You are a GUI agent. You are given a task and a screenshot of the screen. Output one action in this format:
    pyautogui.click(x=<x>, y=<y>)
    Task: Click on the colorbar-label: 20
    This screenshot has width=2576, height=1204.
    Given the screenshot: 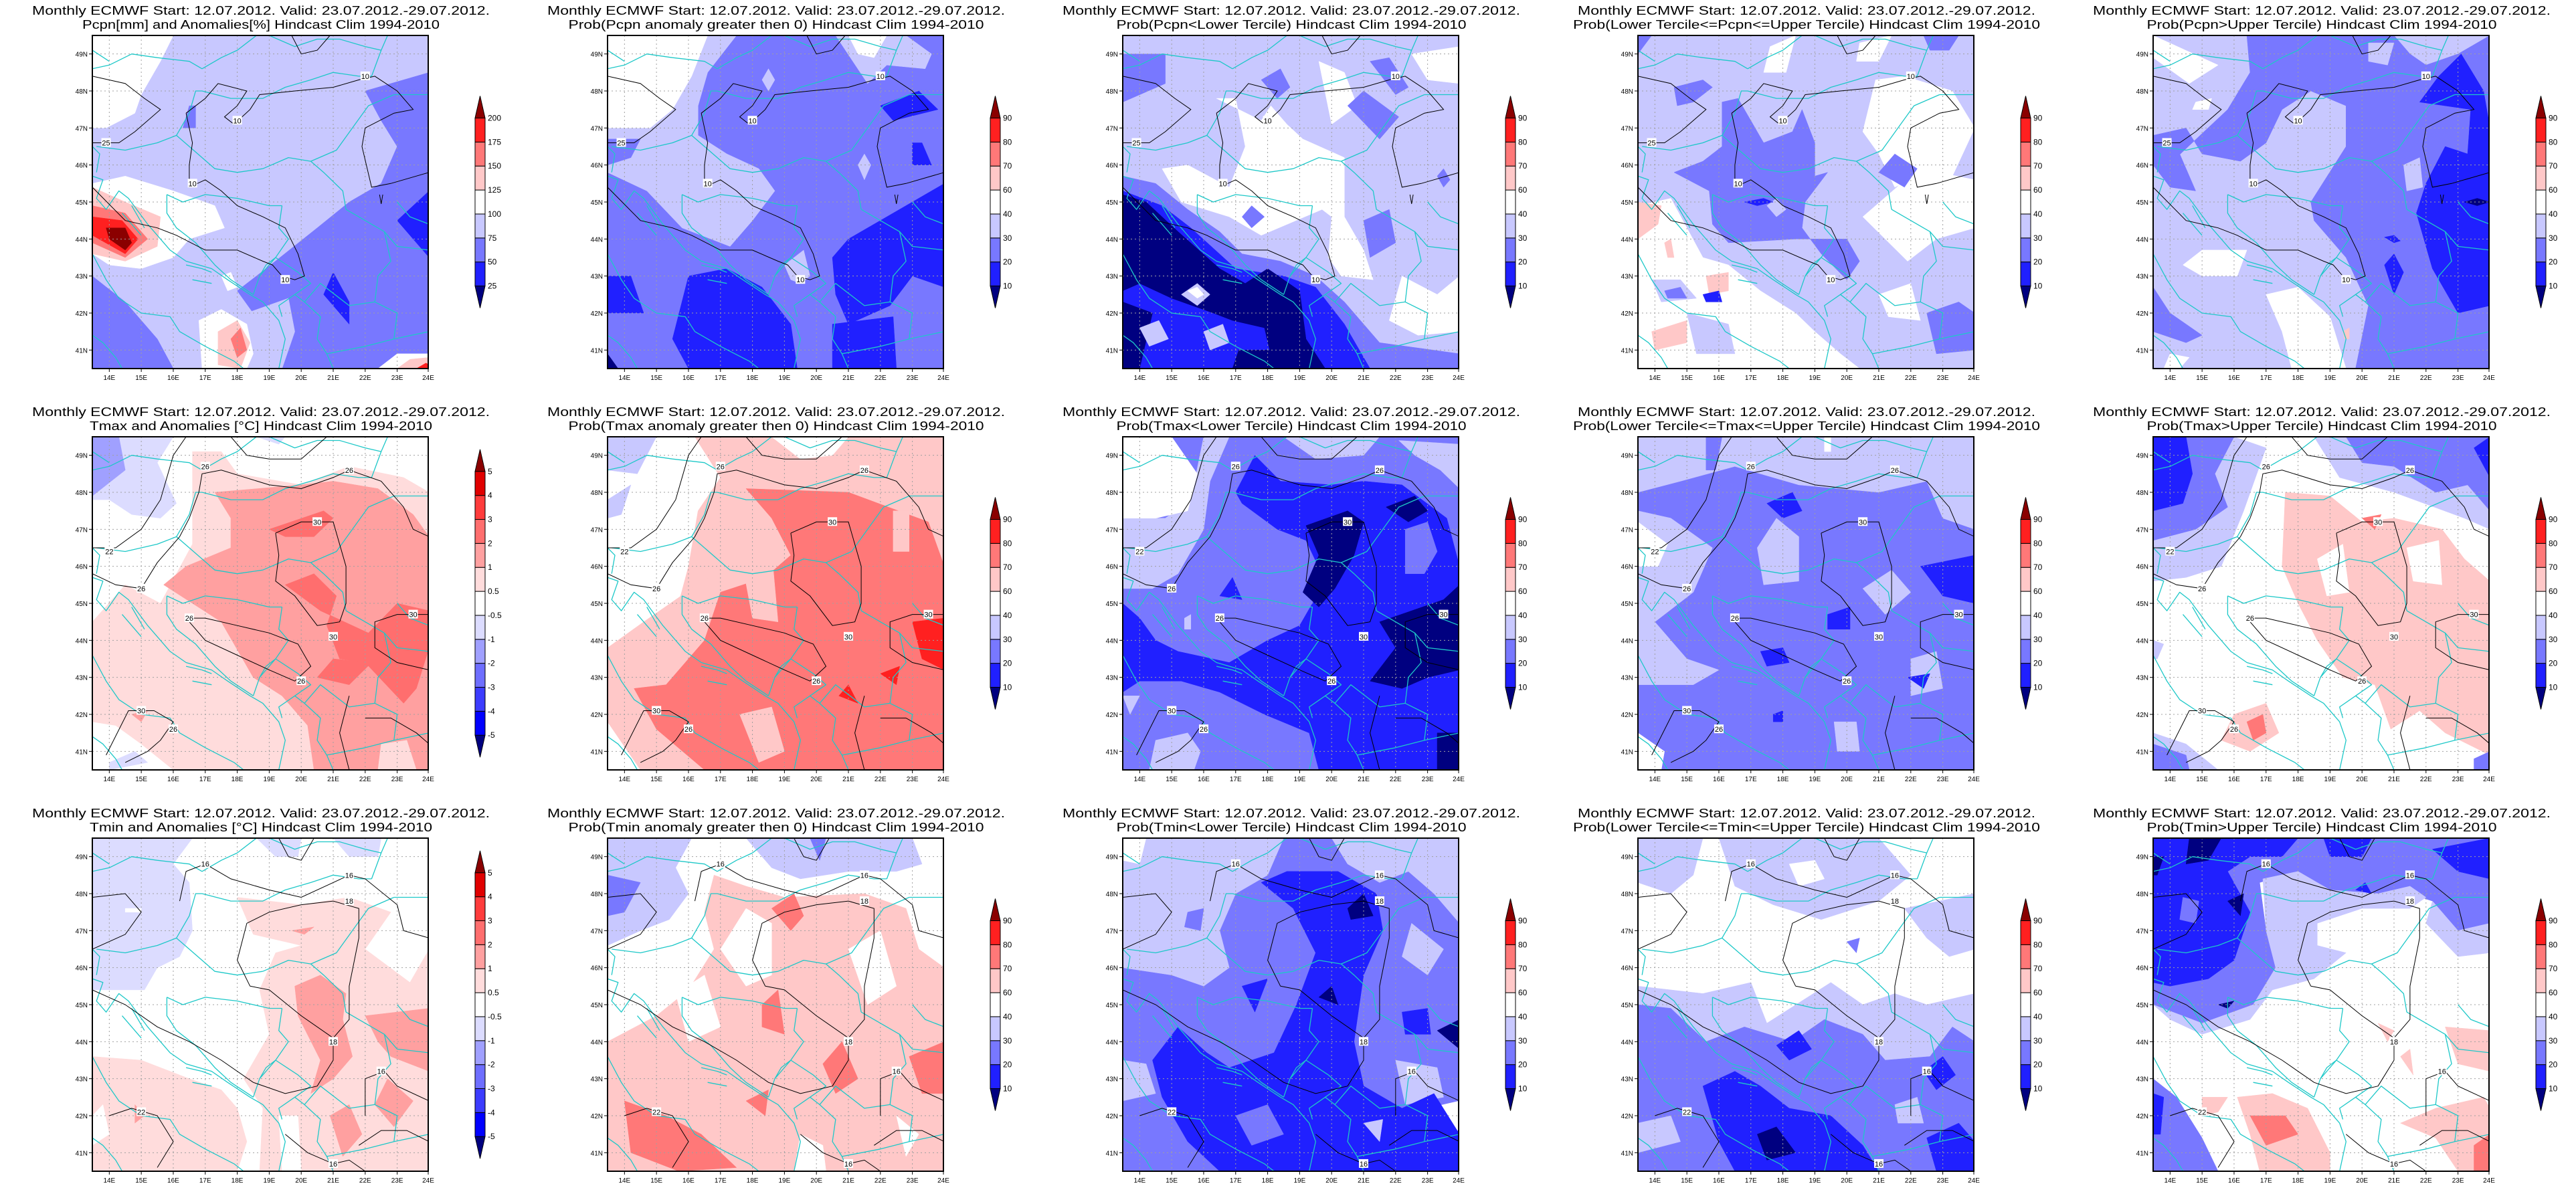 What is the action you would take?
    pyautogui.click(x=1523, y=1065)
    